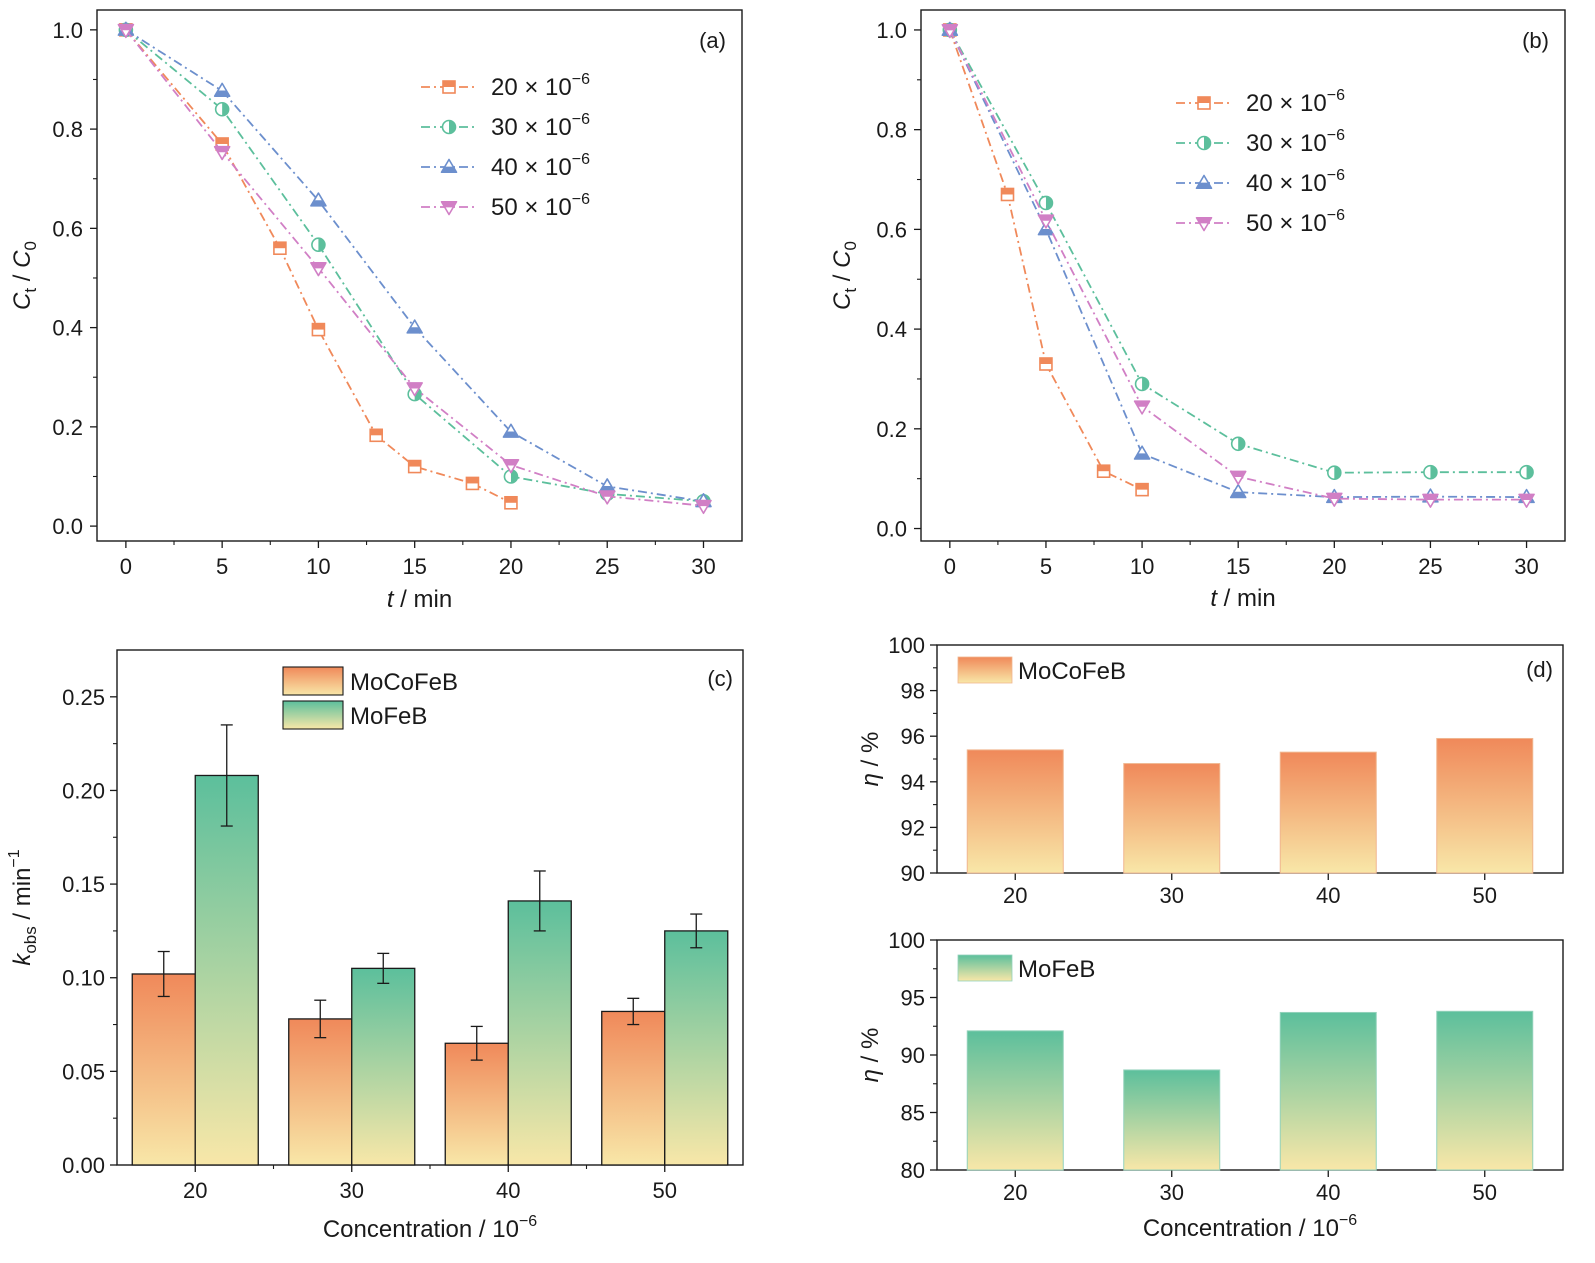  I want to click on legend-label: 30 × 10⁻⁶, so click(1295, 142).